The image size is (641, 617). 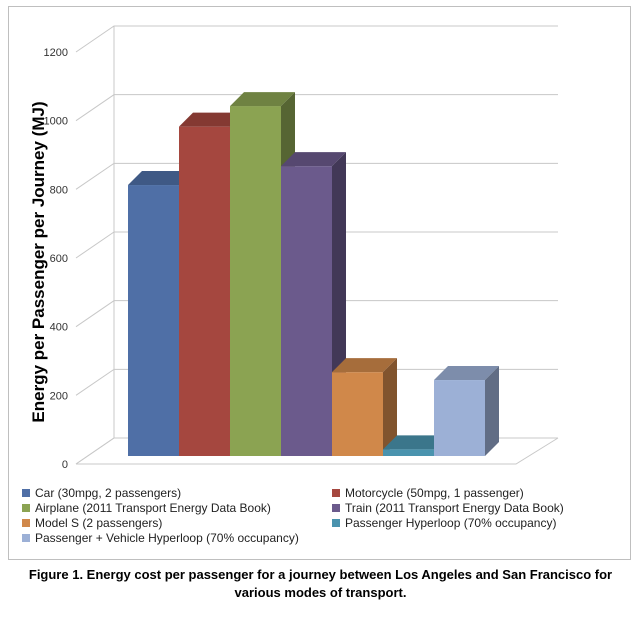 I want to click on side-wall-edge, so click(x=95, y=451).